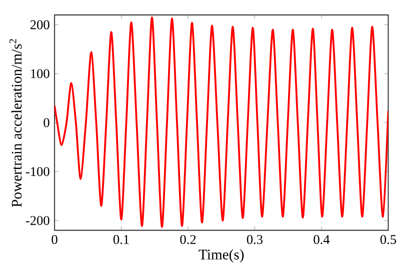  I want to click on x-tick-label: 0.1, so click(121, 239).